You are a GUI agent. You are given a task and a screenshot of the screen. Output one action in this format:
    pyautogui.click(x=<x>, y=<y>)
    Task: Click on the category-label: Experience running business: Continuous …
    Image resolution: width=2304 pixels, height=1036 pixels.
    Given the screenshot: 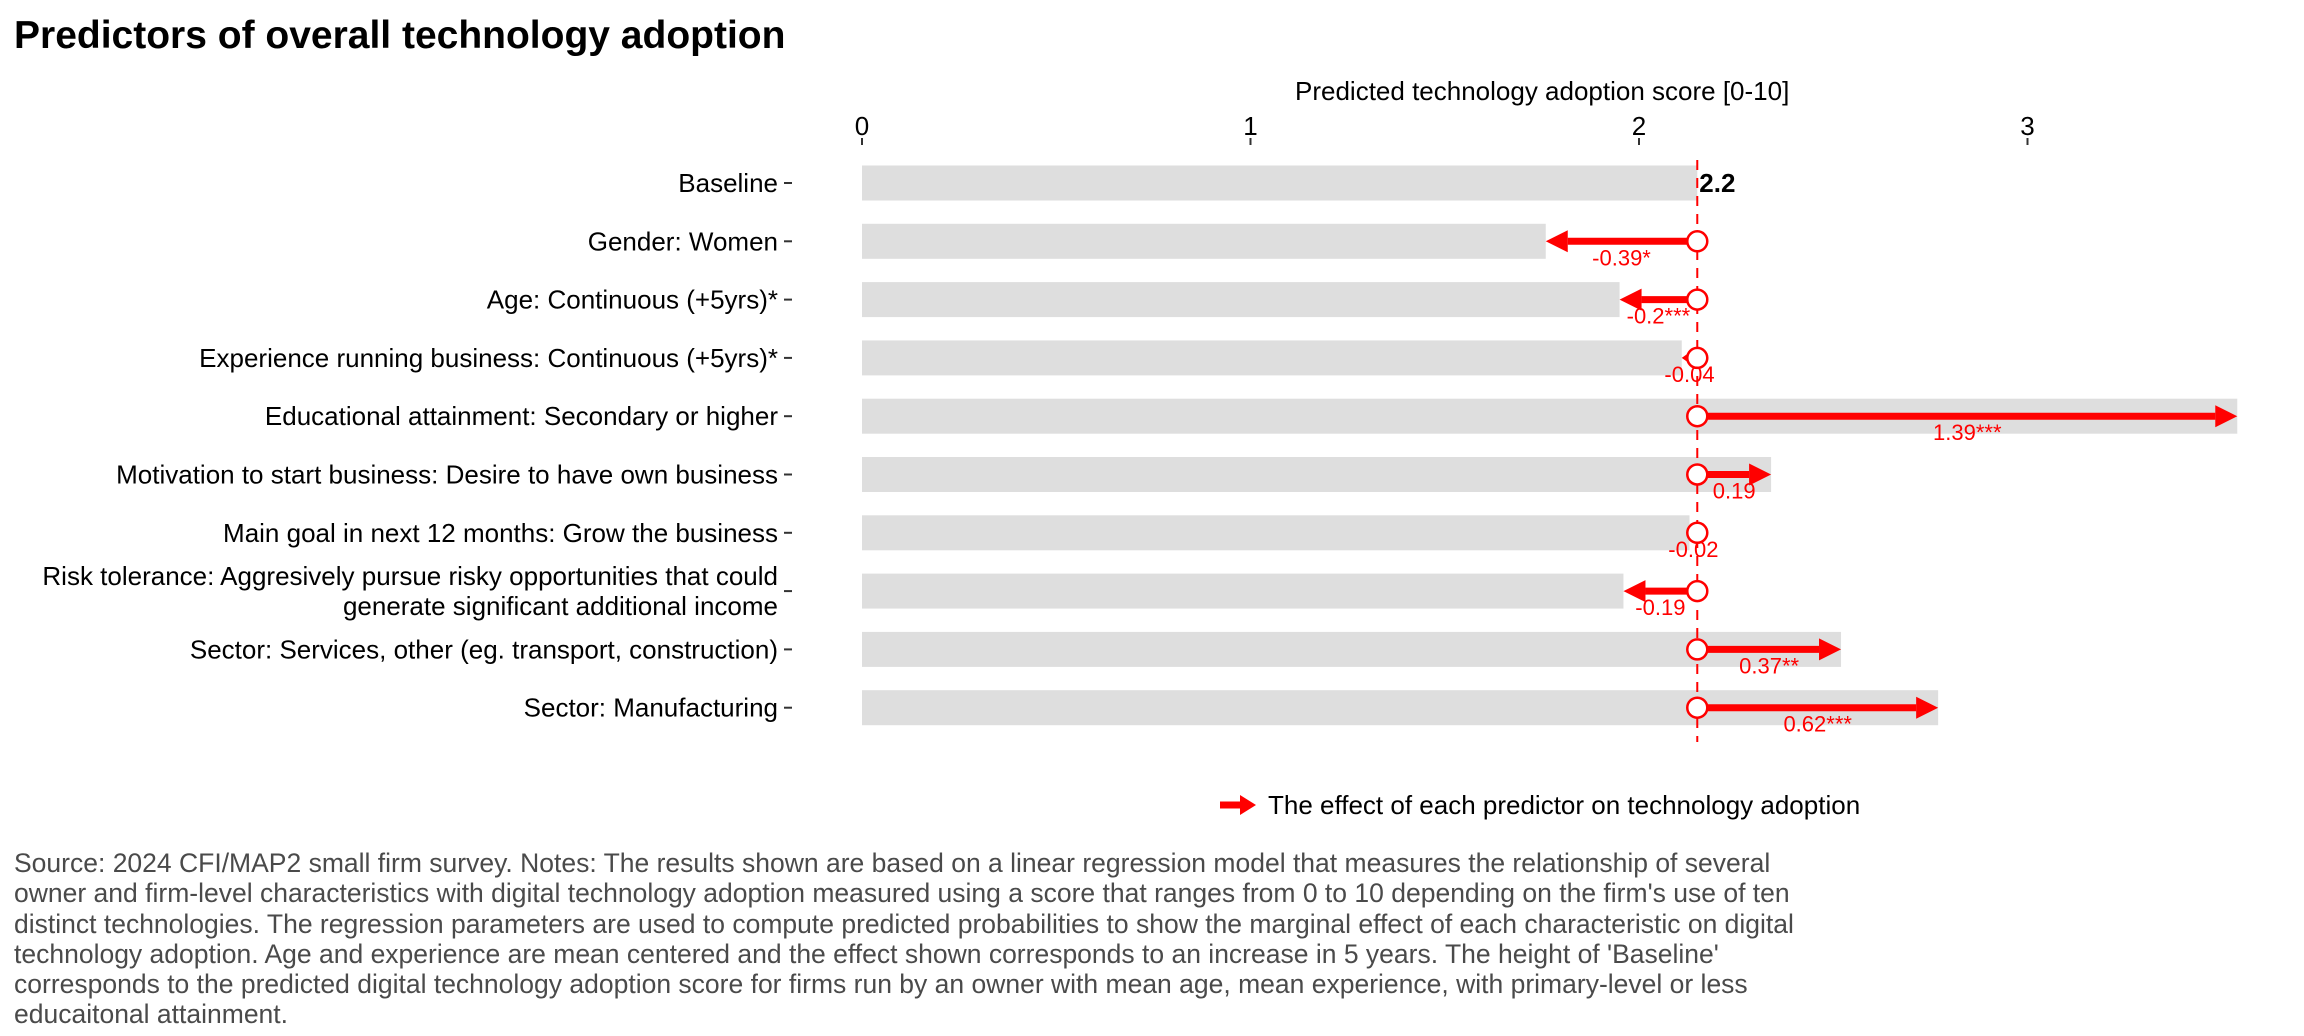 What is the action you would take?
    pyautogui.click(x=488, y=358)
    